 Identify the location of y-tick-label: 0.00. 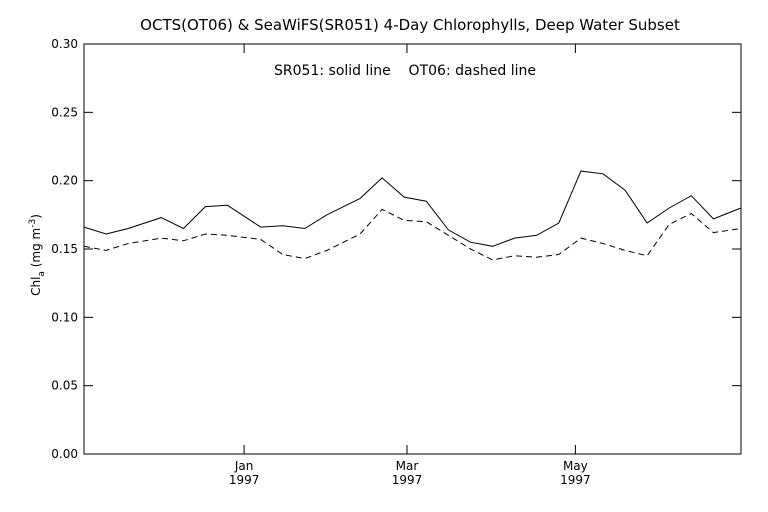
(64, 454).